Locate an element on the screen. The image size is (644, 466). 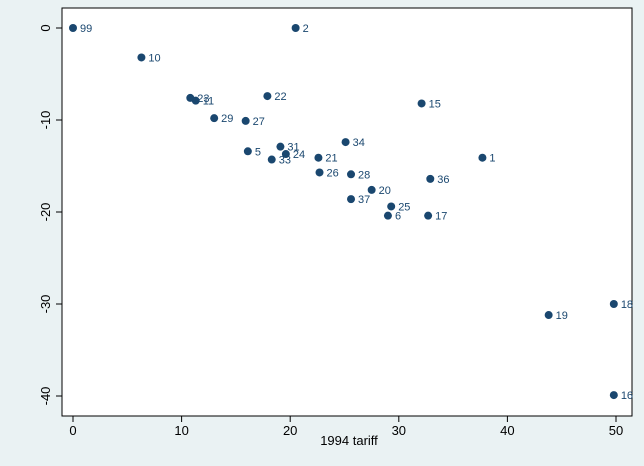
data-point-label: 2 is located at coordinates (306, 29).